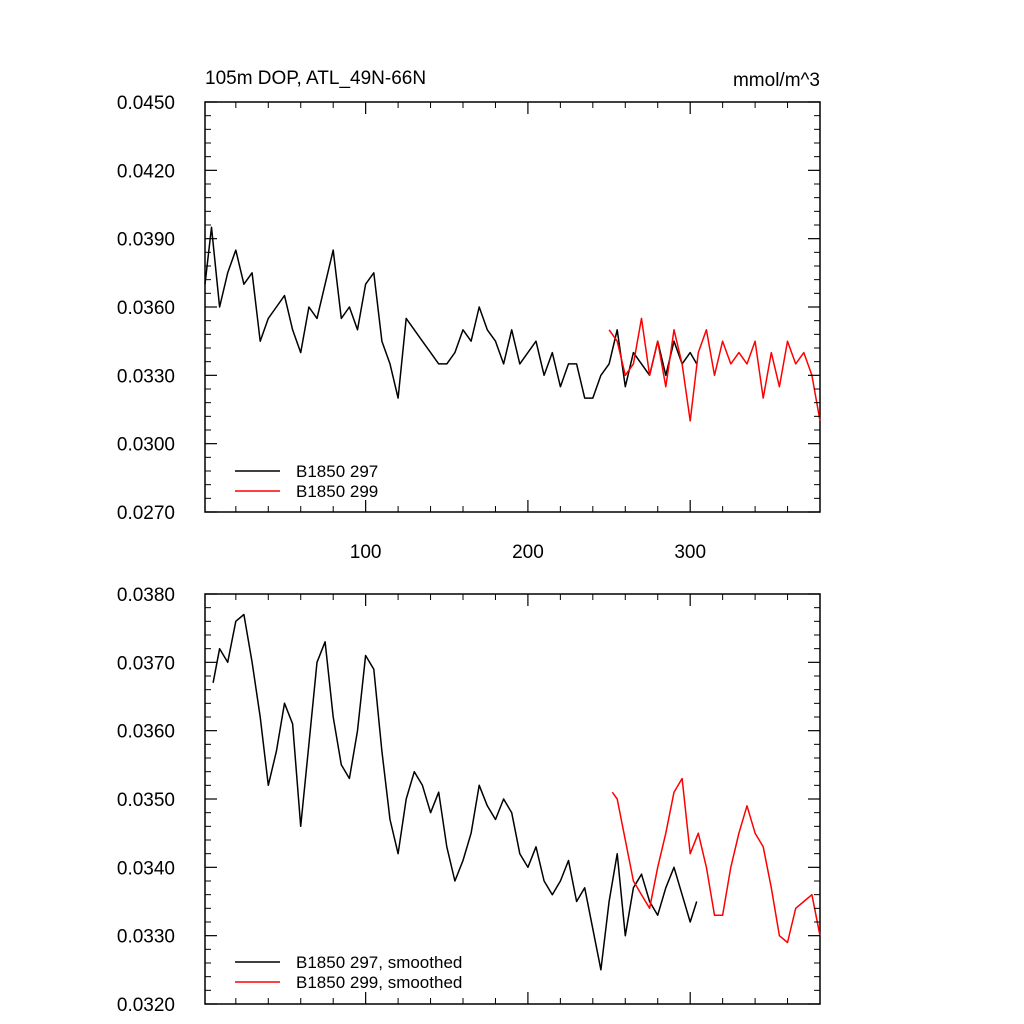 This screenshot has height=1024, width=1024. I want to click on top-legend: B1850 297 B1850 299, so click(306, 481).